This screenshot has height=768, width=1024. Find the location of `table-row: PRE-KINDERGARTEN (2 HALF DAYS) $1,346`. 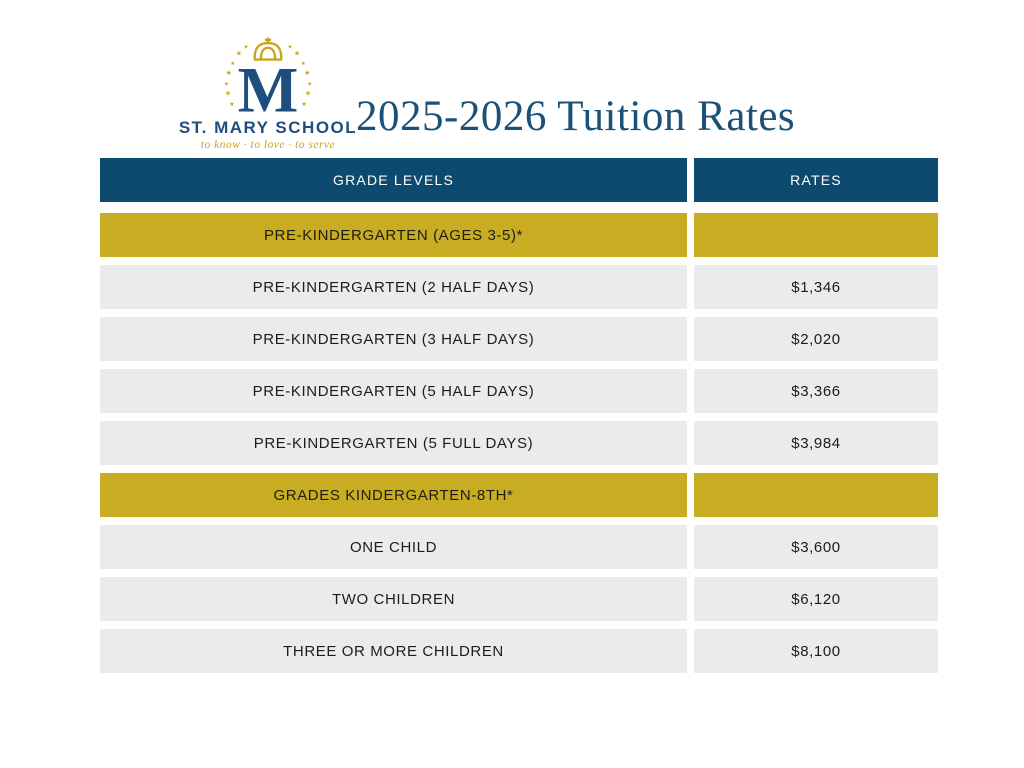

table-row: PRE-KINDERGARTEN (2 HALF DAYS) $1,346 is located at coordinates (519, 287).